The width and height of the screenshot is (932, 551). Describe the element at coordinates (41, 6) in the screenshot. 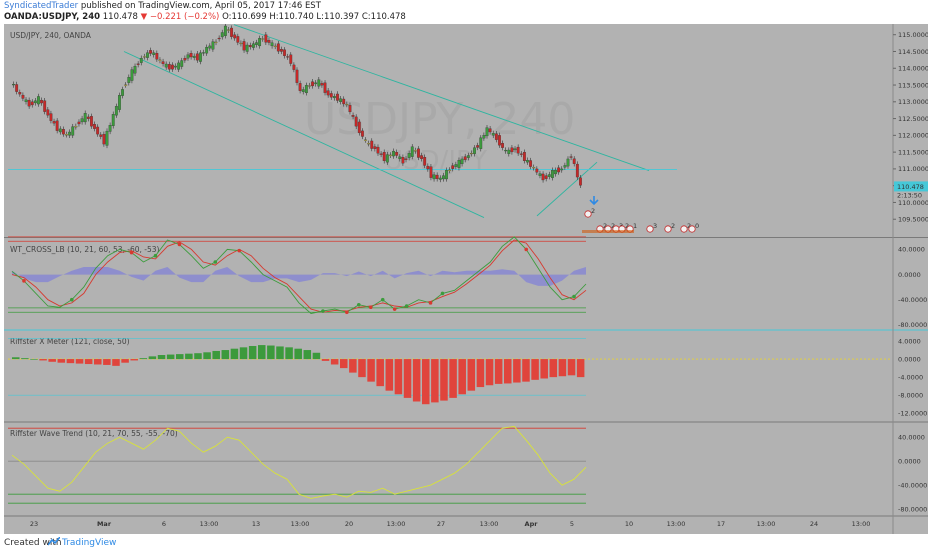

I see `author-link: SyndicatedTrader` at that location.